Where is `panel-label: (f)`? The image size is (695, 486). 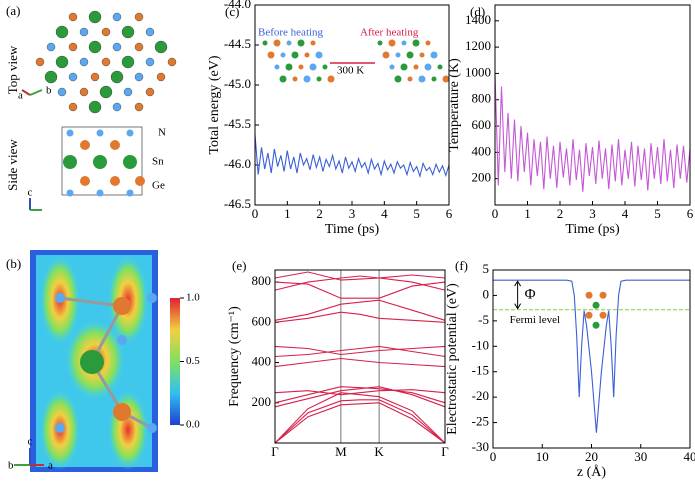
panel-label: (f) is located at coordinates (461, 265).